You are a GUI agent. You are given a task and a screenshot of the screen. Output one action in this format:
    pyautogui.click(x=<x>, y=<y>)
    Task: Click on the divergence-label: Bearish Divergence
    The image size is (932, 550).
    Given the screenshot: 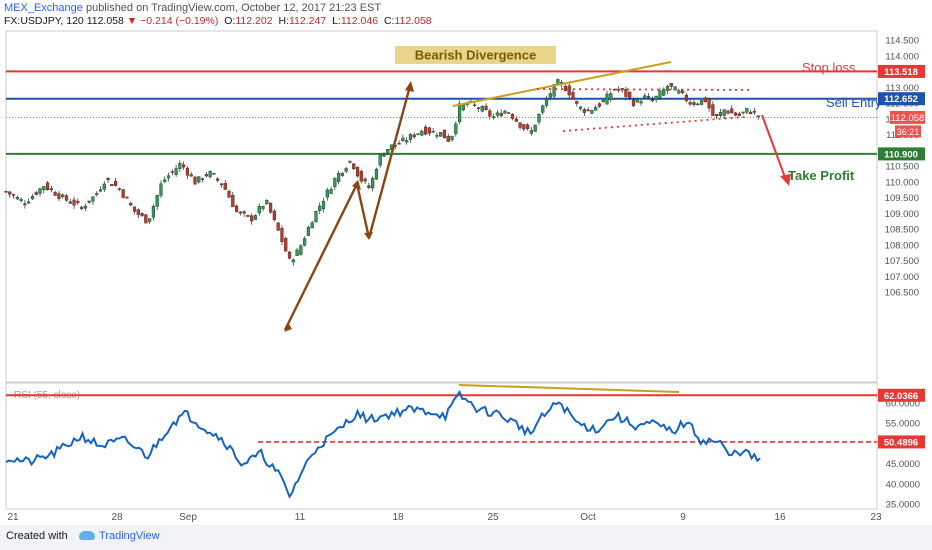 What is the action you would take?
    pyautogui.click(x=475, y=55)
    